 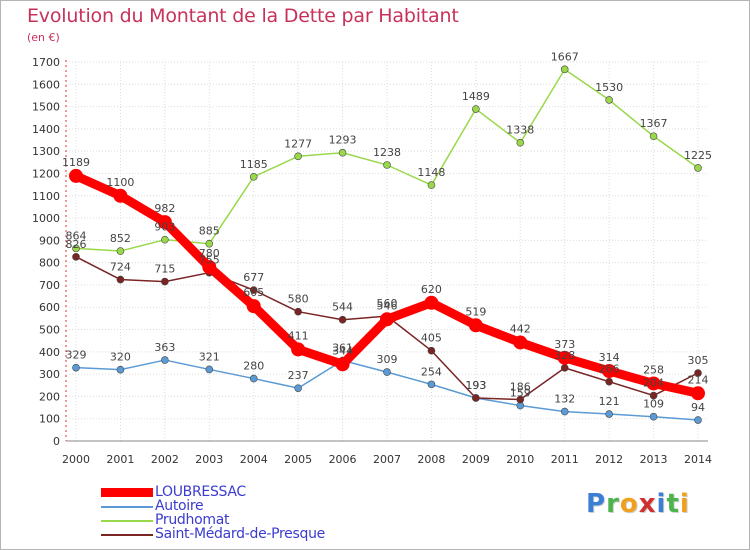 What do you see at coordinates (475, 385) in the screenshot?
I see `data-label: 193` at bounding box center [475, 385].